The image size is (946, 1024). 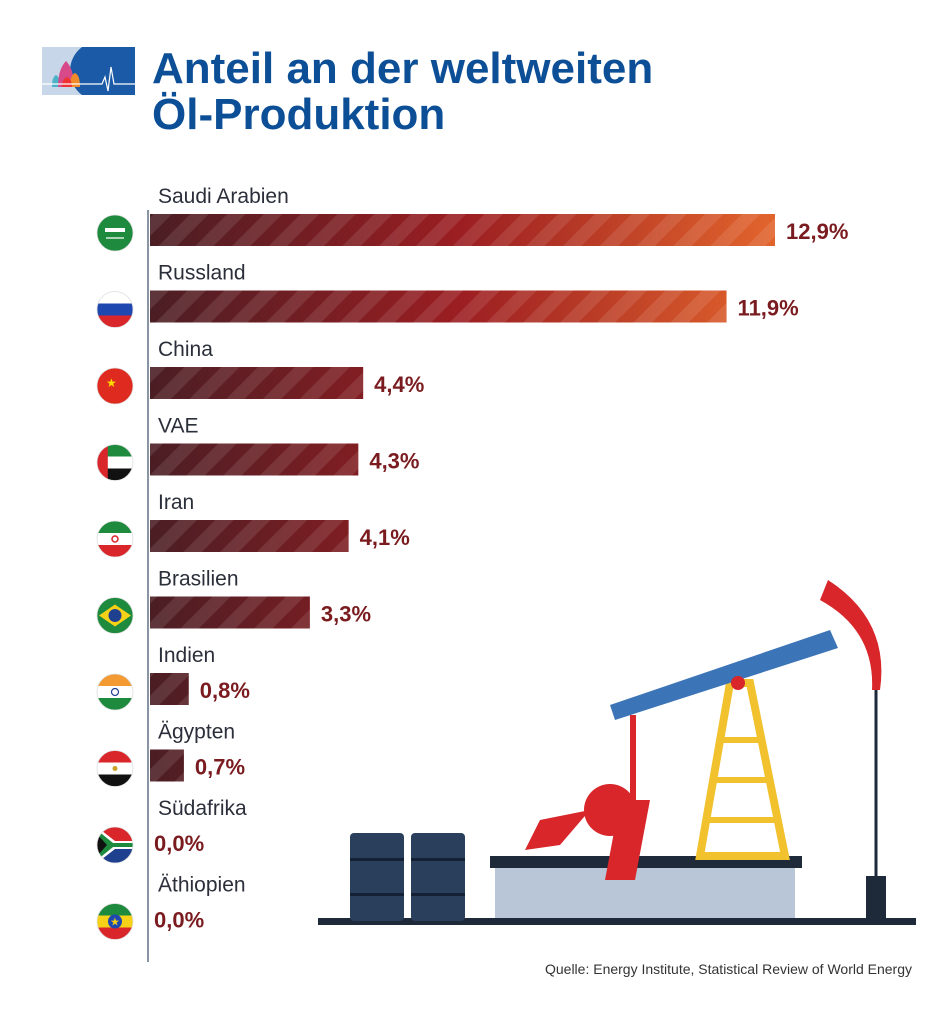 I want to click on category-label: China, so click(x=185, y=349).